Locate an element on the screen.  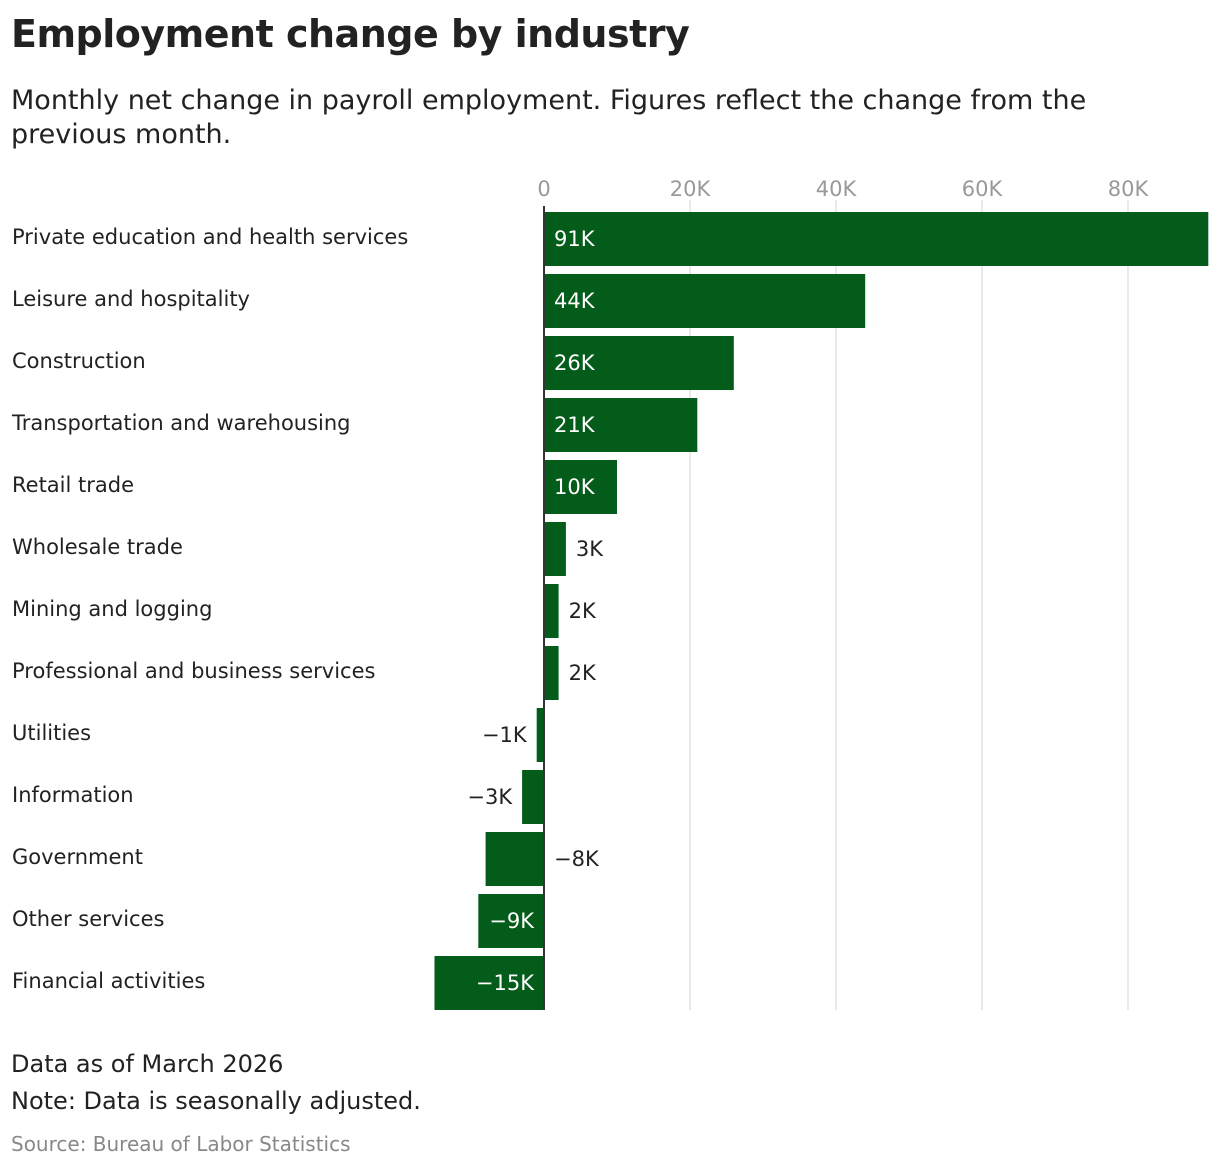
source-note: Source: Bureau of Labor Statistics is located at coordinates (181, 1144).